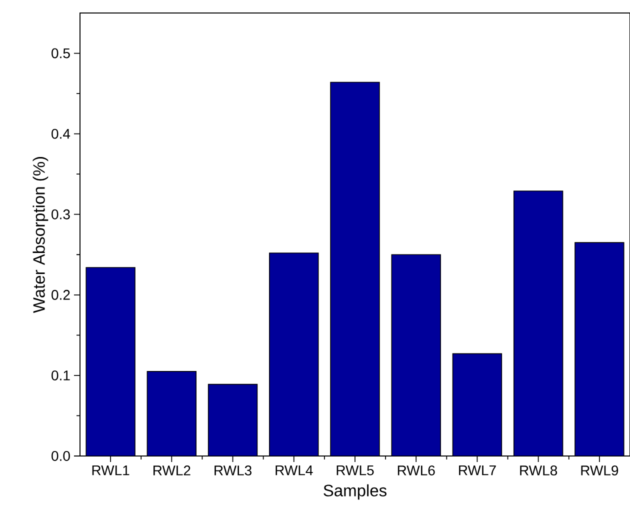 This screenshot has width=630, height=528. What do you see at coordinates (294, 471) in the screenshot?
I see `x-tick-label: RWL4` at bounding box center [294, 471].